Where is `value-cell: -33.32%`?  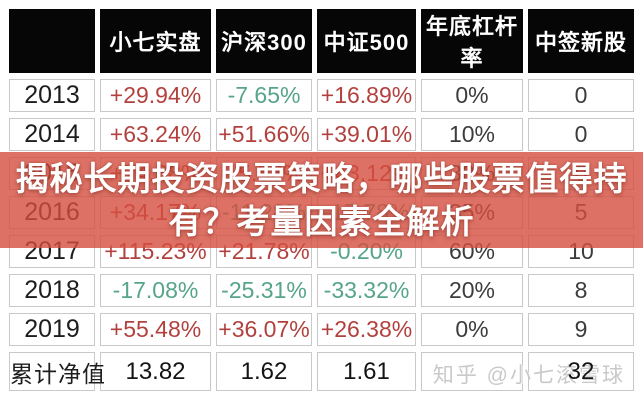
value-cell: -33.32% is located at coordinates (366, 290).